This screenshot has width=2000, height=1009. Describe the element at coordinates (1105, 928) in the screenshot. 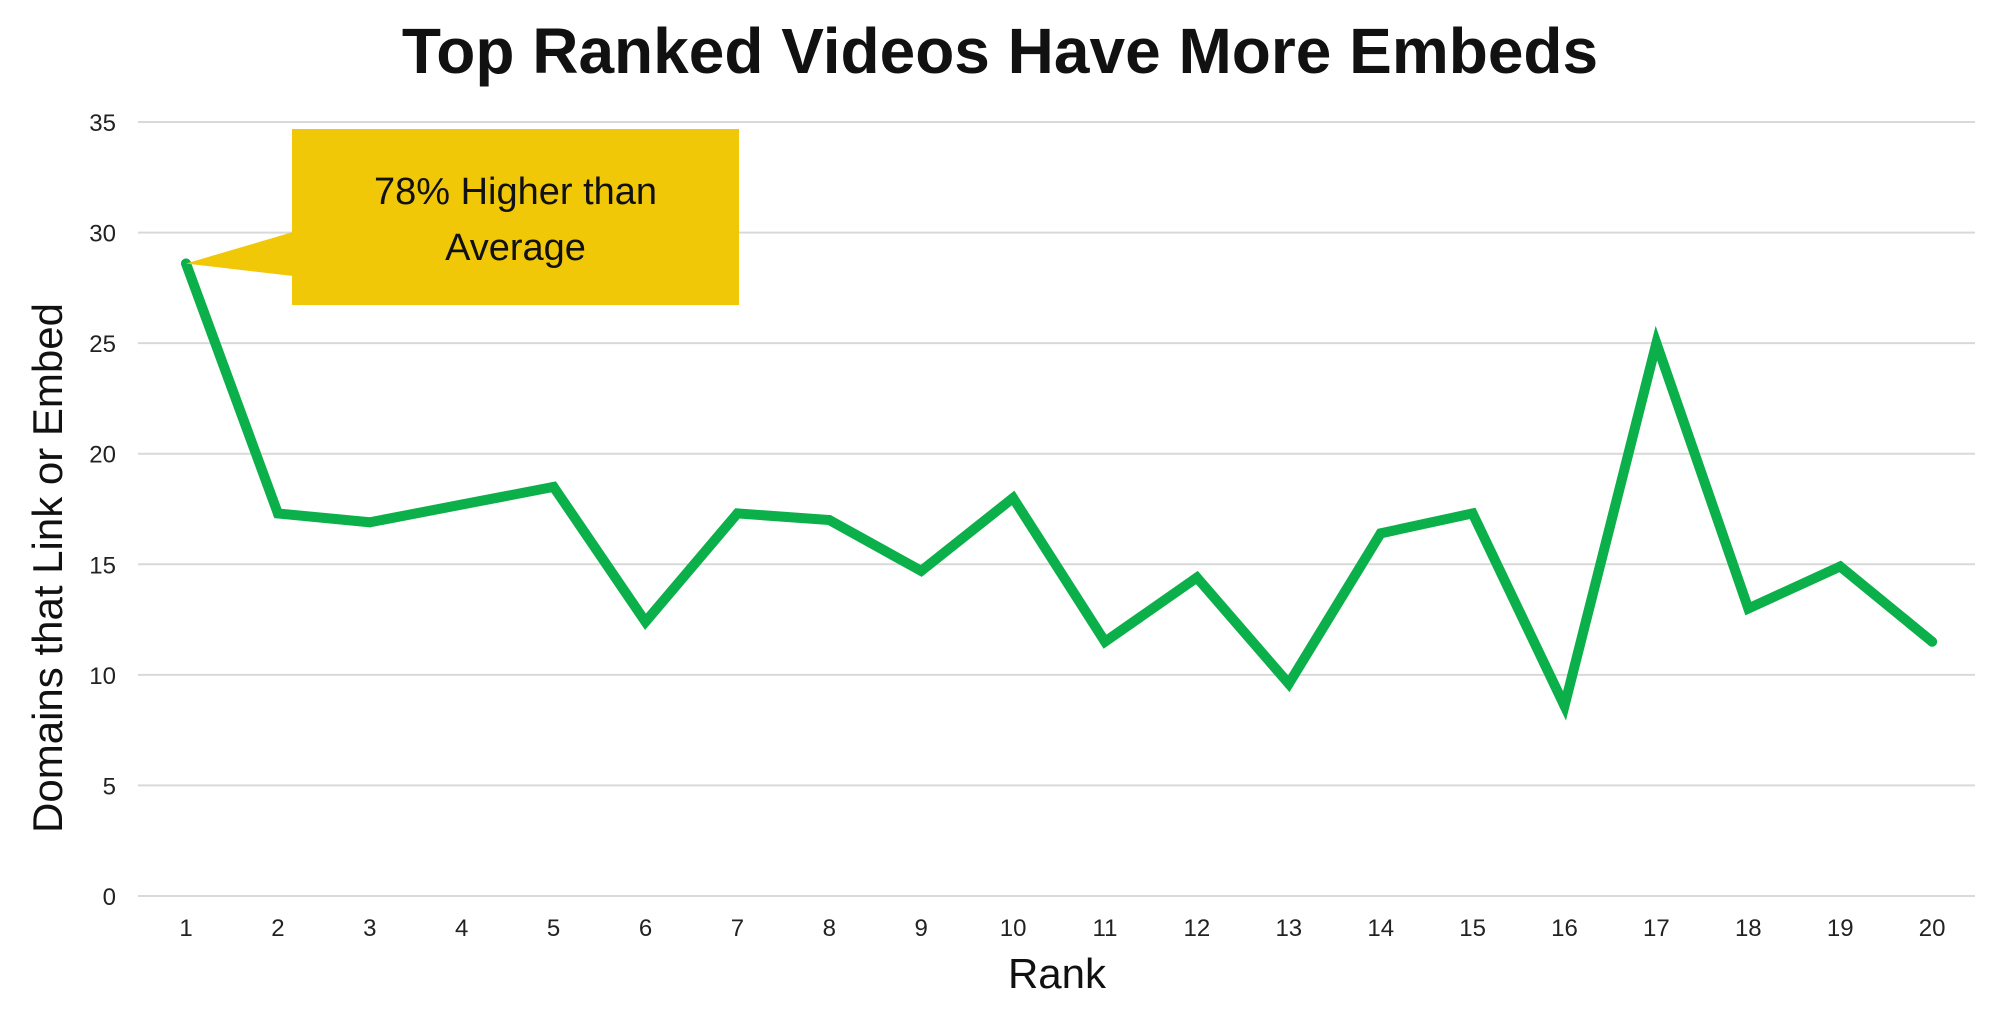

I see `x-tick-label: 11` at that location.